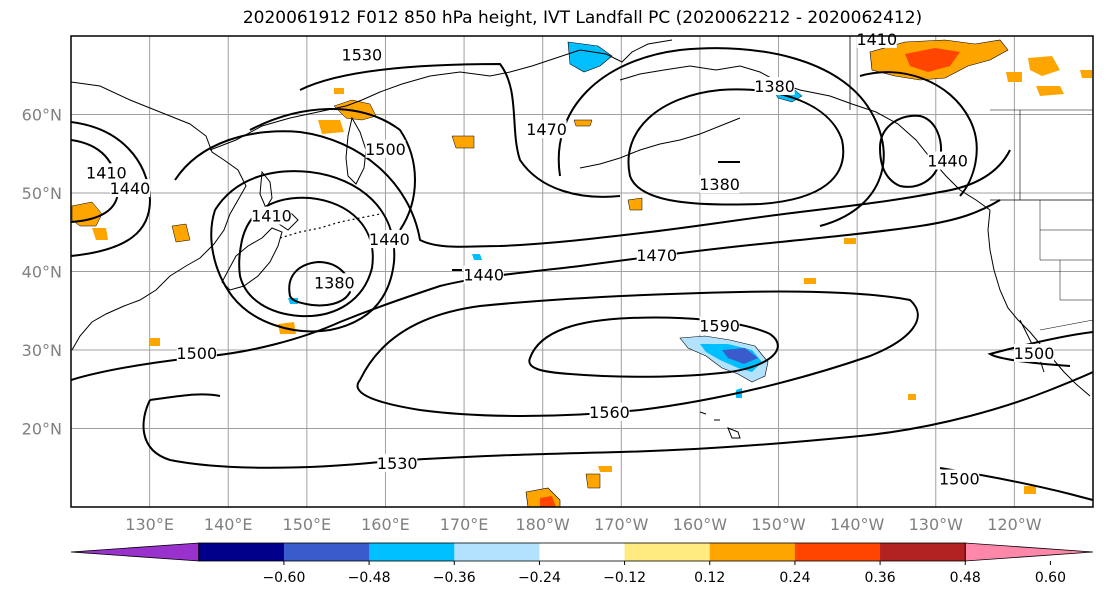 This screenshot has width=1105, height=601. What do you see at coordinates (42, 115) in the screenshot?
I see `lat-tick-label: 60°N` at bounding box center [42, 115].